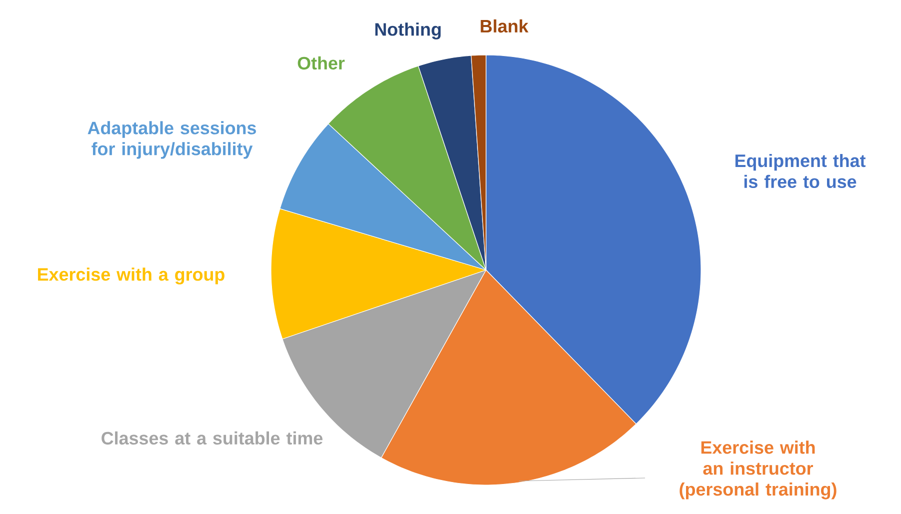  I want to click on slice-label: Exercise with an instructor (personal training), so click(758, 470).